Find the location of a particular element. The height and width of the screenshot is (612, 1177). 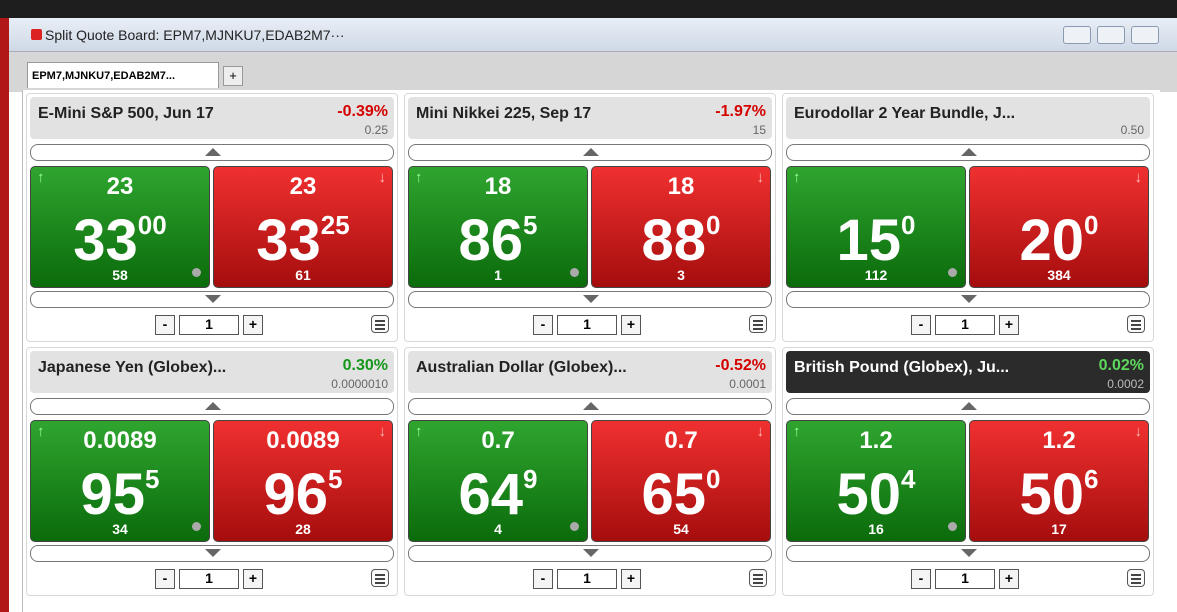

price-main: 50 is located at coordinates (1052, 494).